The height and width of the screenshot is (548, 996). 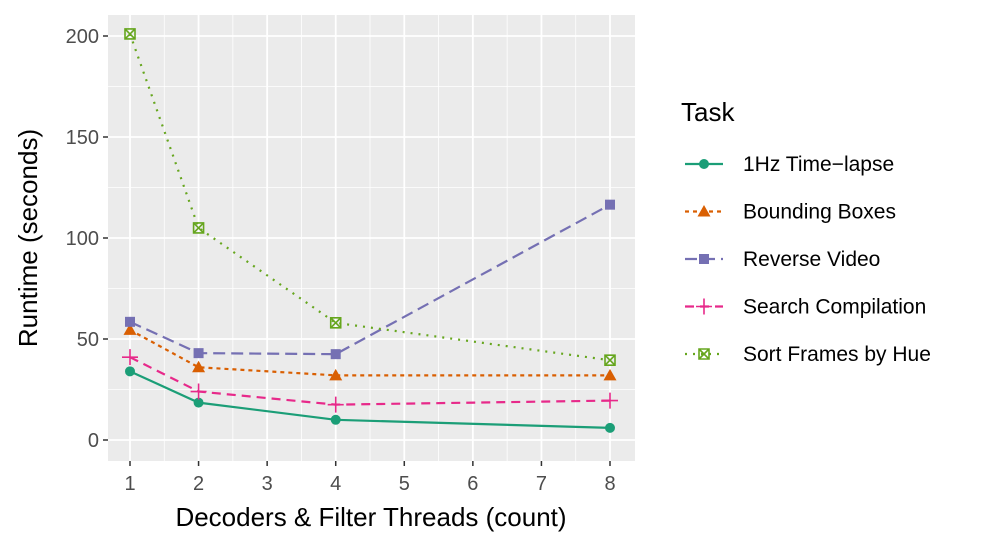 I want to click on series-triangle, so click(x=370, y=352).